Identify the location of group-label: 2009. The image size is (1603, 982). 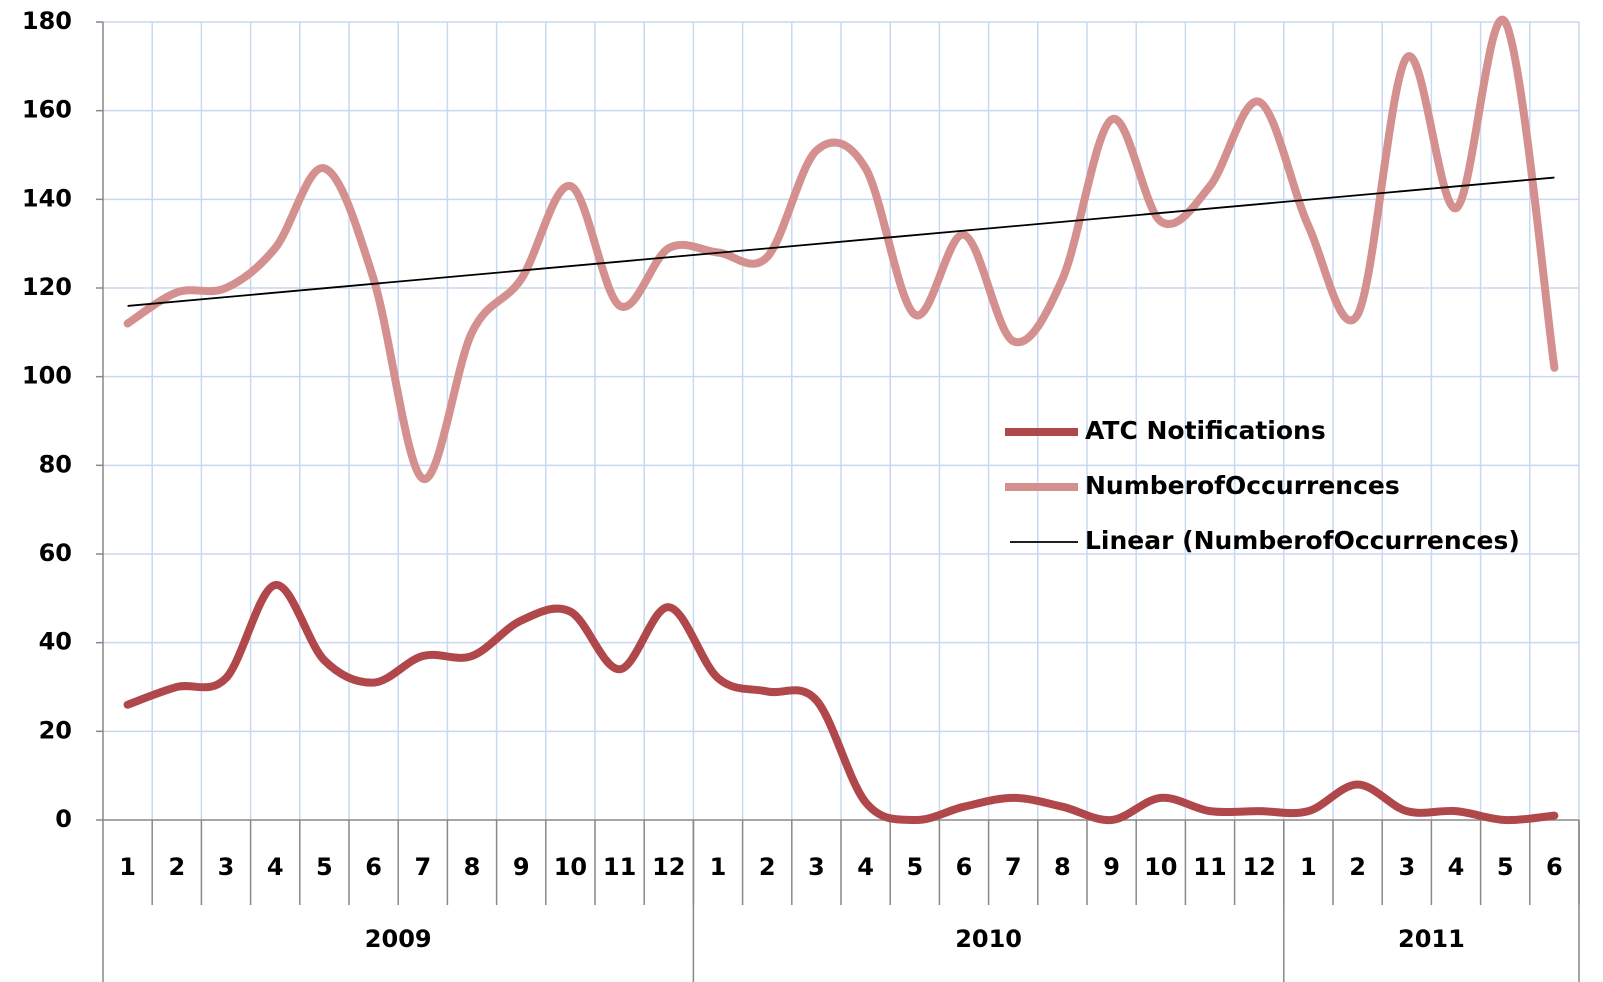
(398, 939).